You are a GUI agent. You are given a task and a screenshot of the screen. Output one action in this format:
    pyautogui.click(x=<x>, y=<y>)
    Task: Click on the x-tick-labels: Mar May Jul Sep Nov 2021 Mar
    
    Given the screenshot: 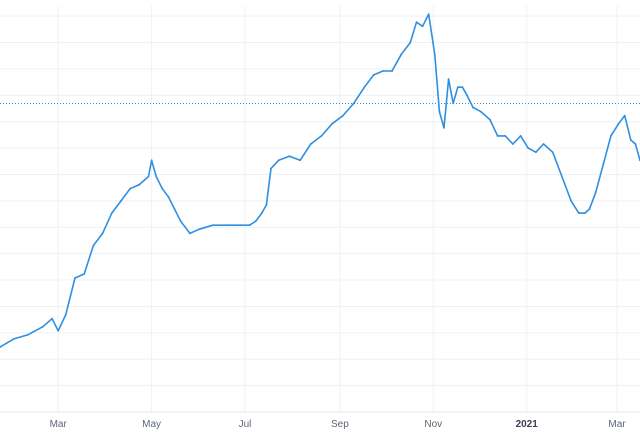 What is the action you would take?
    pyautogui.click(x=338, y=424)
    